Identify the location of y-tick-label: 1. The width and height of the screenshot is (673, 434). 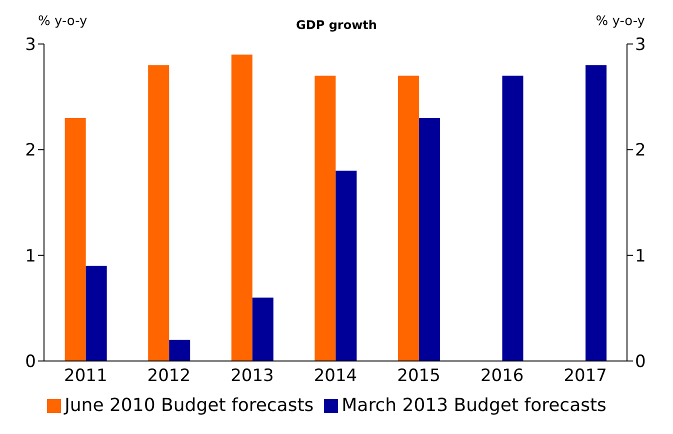
(30, 256).